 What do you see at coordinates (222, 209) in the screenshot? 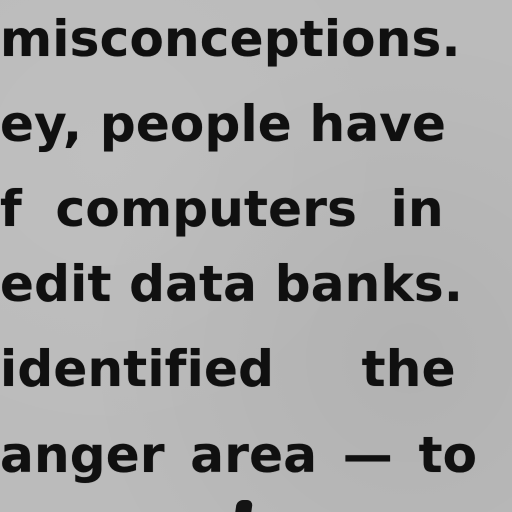
I see `text-line-3: f computers in` at bounding box center [222, 209].